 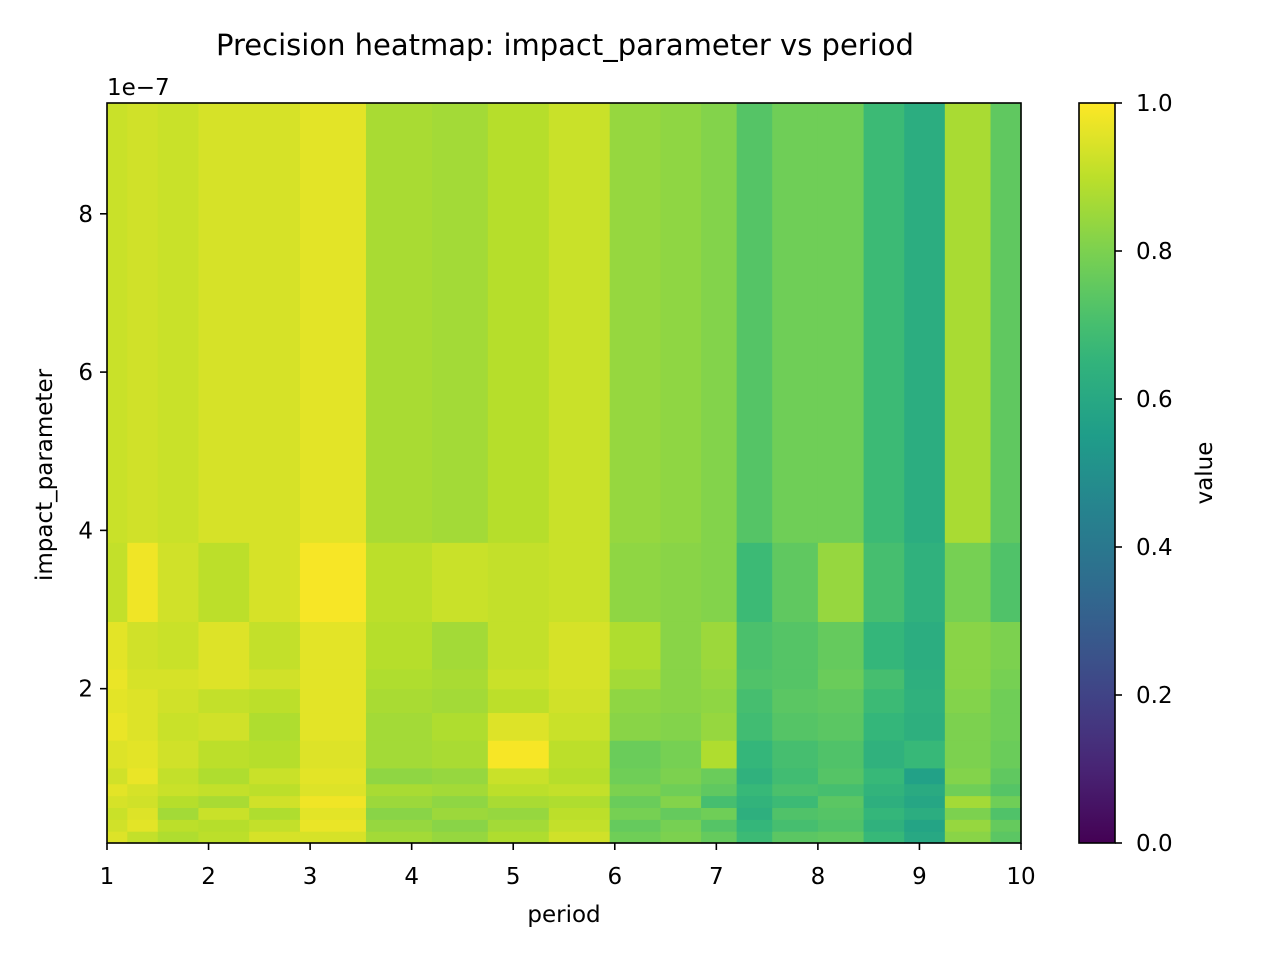 I want to click on y-offset-label: 1e−7, so click(x=138, y=88).